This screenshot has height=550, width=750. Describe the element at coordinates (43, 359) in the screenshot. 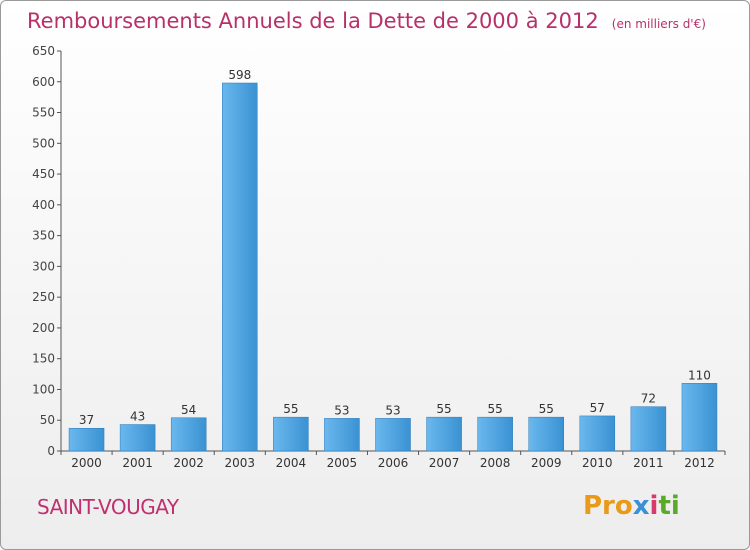

I see `y-tick-label: 150` at that location.